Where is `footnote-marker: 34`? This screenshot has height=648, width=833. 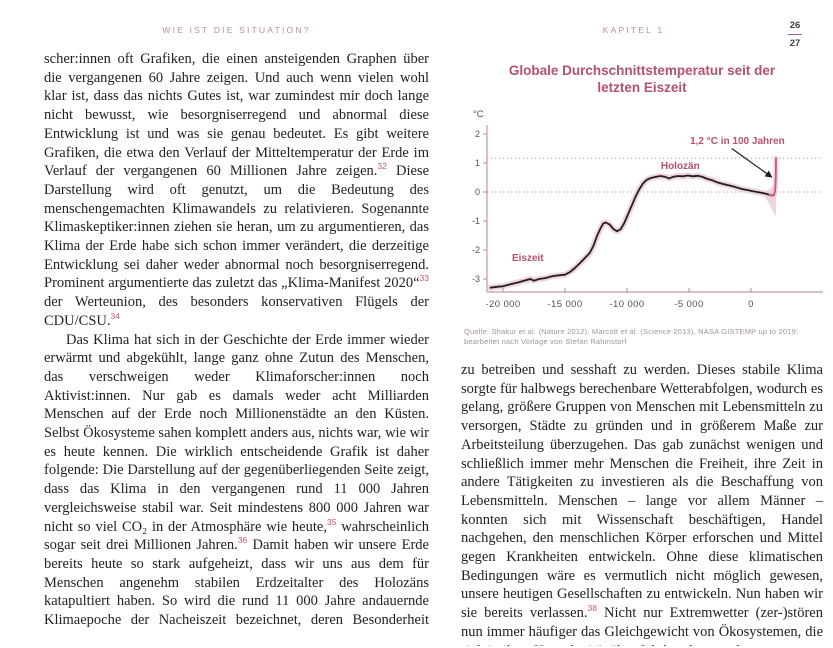 footnote-marker: 34 is located at coordinates (115, 316).